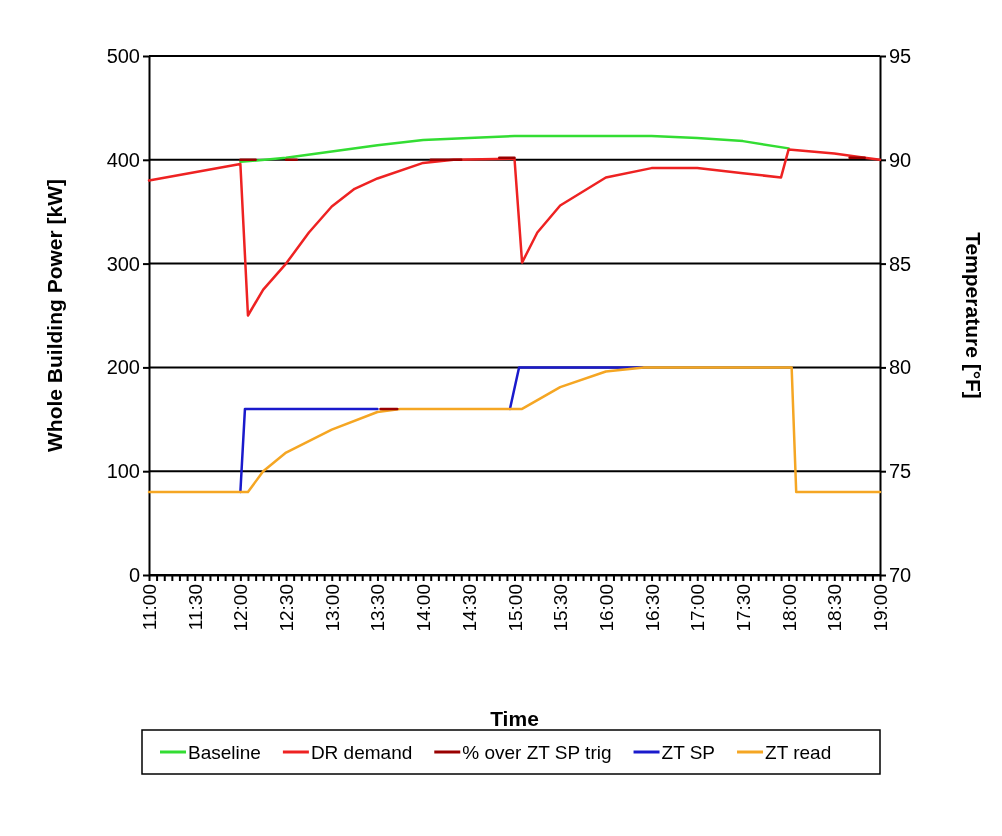 The image size is (1002, 836). Describe the element at coordinates (515, 608) in the screenshot. I see `x-tick-label: 15:00` at that location.